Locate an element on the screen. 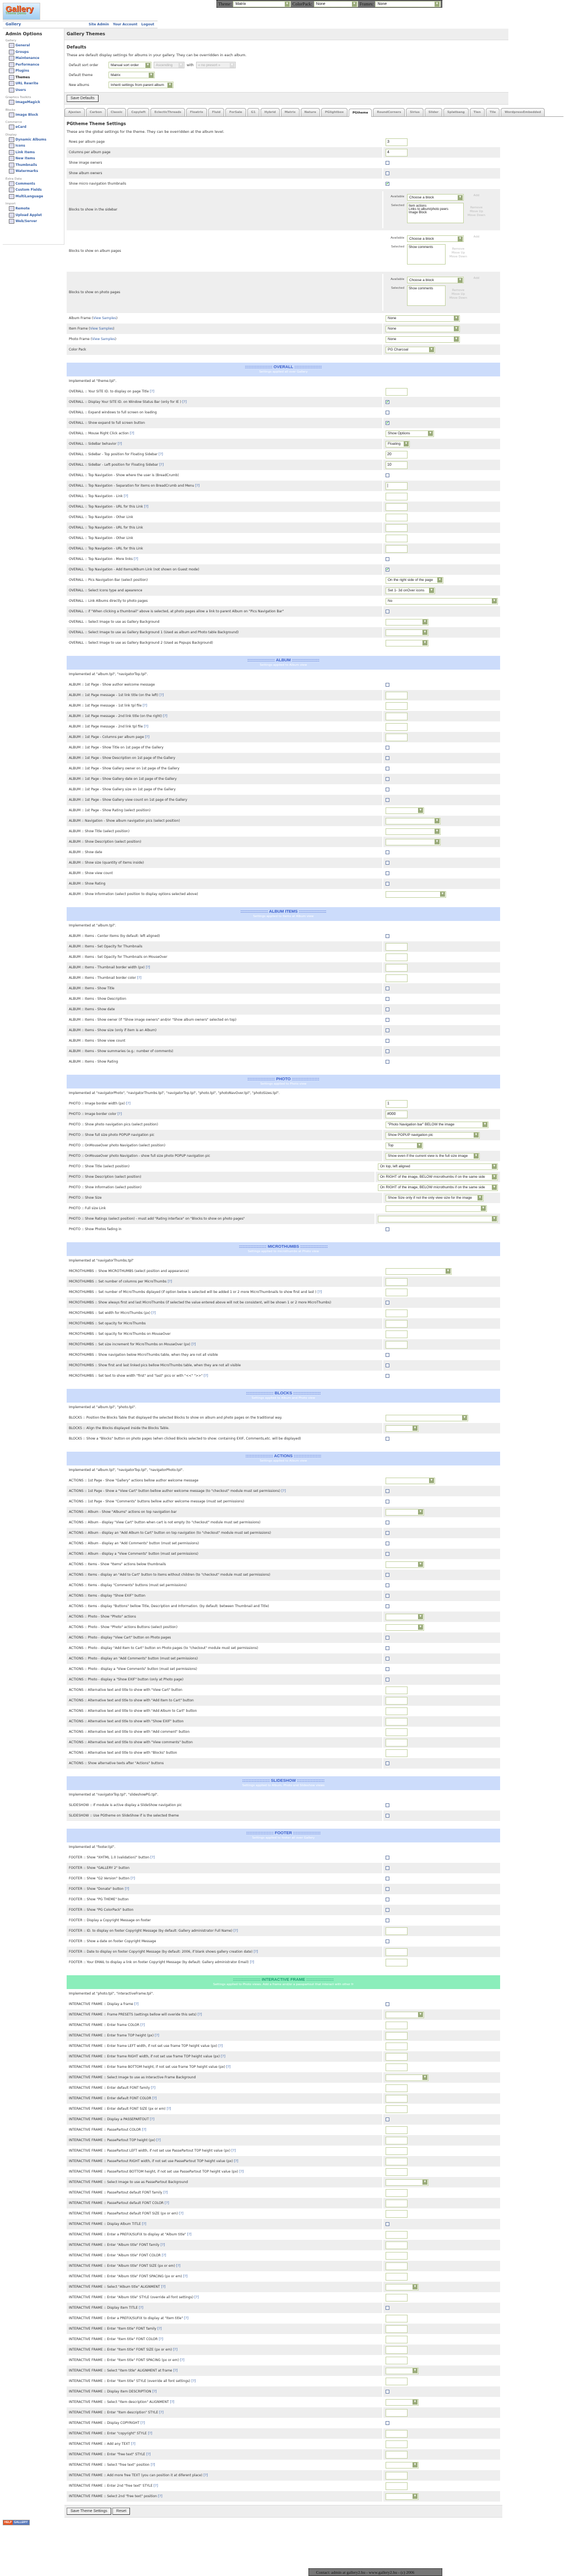 The height and width of the screenshot is (2576, 564). sidebar-item-remote: Remote is located at coordinates (35, 209).